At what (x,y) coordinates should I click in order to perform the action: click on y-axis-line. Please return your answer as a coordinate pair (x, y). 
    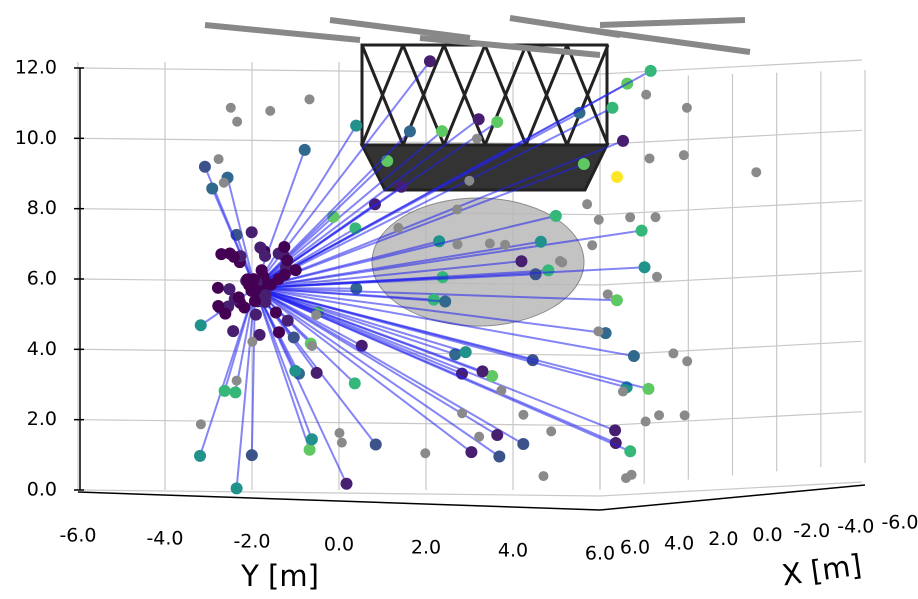
    Looking at the image, I should click on (339, 501).